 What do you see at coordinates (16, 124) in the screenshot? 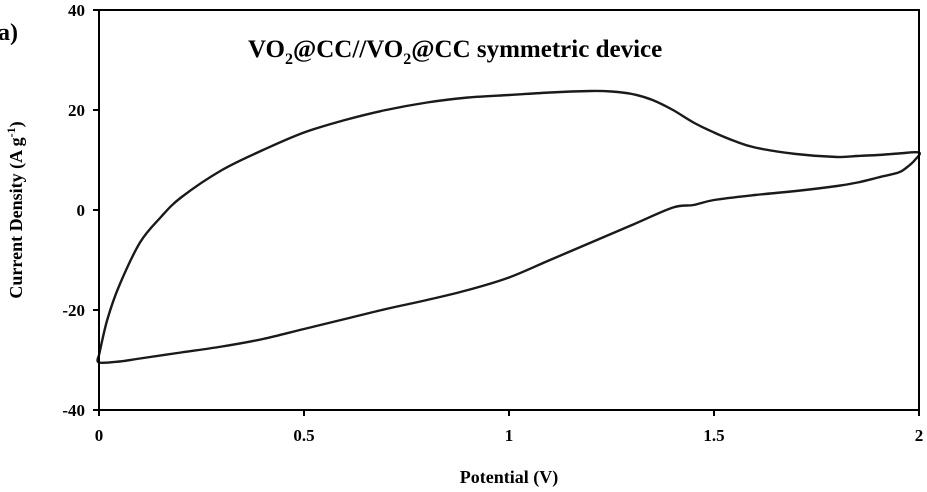
I see `y-axis-title-close: )` at bounding box center [16, 124].